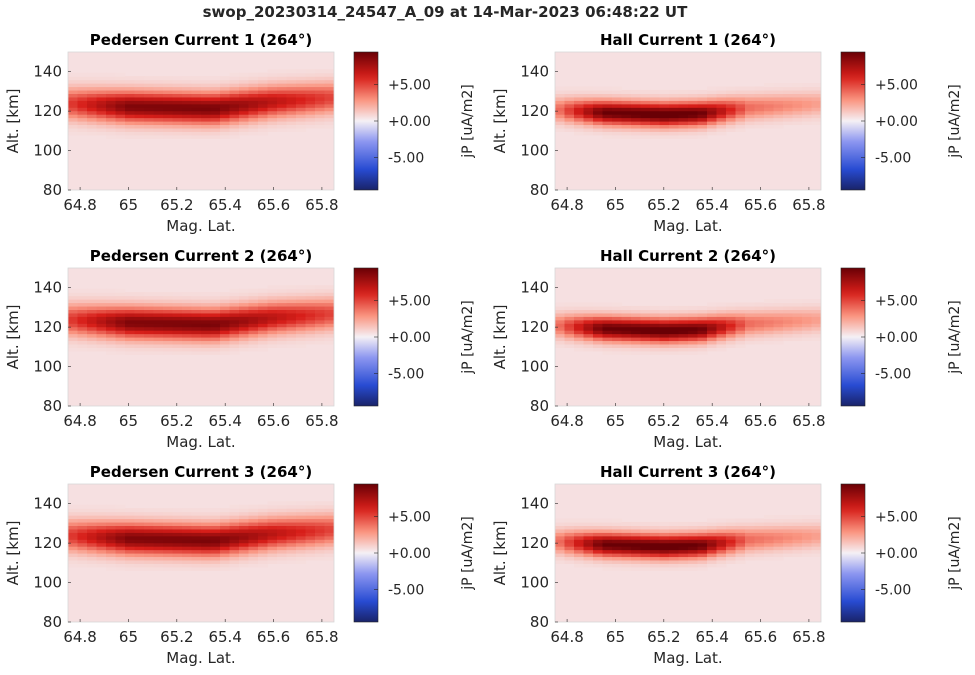 This screenshot has height=675, width=975. Describe the element at coordinates (406, 158) in the screenshot. I see `colorbar-tick-label: -5.00` at that location.